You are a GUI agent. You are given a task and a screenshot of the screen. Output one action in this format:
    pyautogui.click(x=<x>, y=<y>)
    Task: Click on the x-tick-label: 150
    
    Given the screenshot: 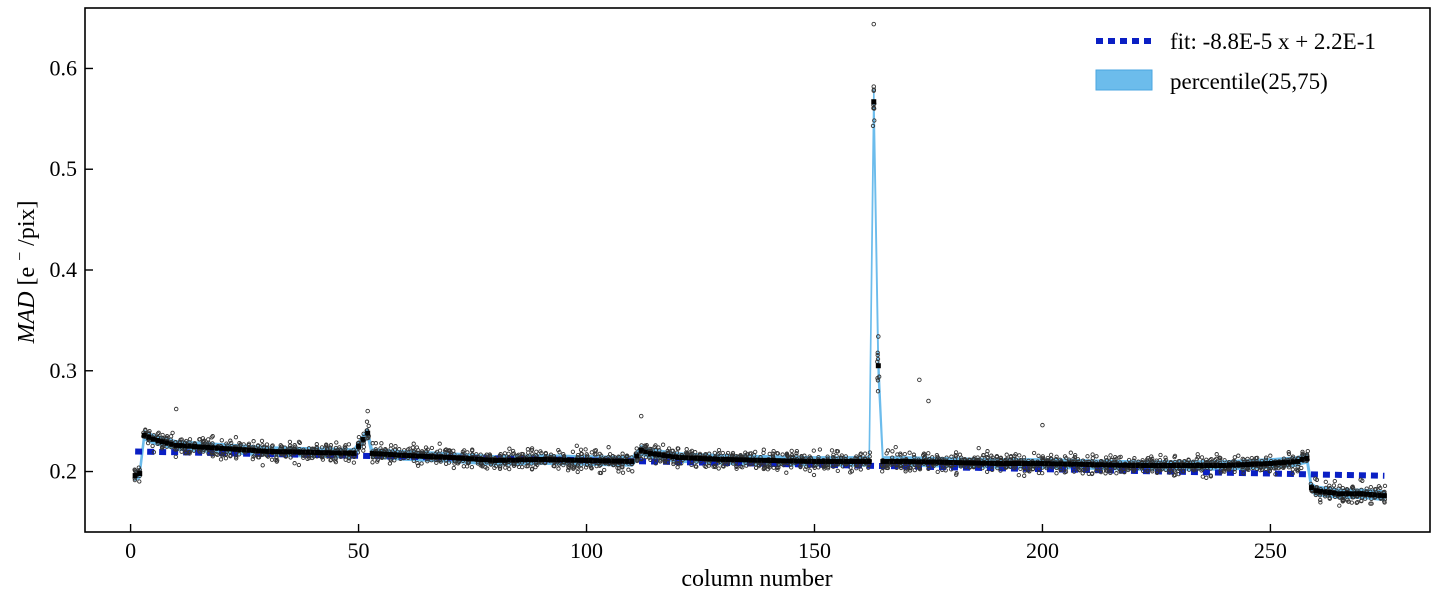 What is the action you would take?
    pyautogui.click(x=814, y=550)
    